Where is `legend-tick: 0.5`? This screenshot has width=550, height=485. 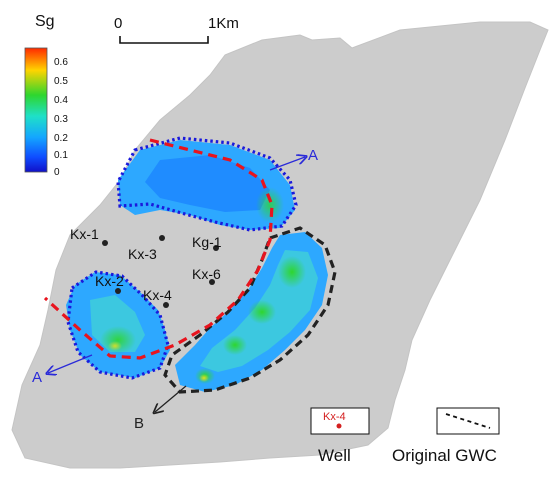
legend-tick: 0.5 is located at coordinates (61, 81).